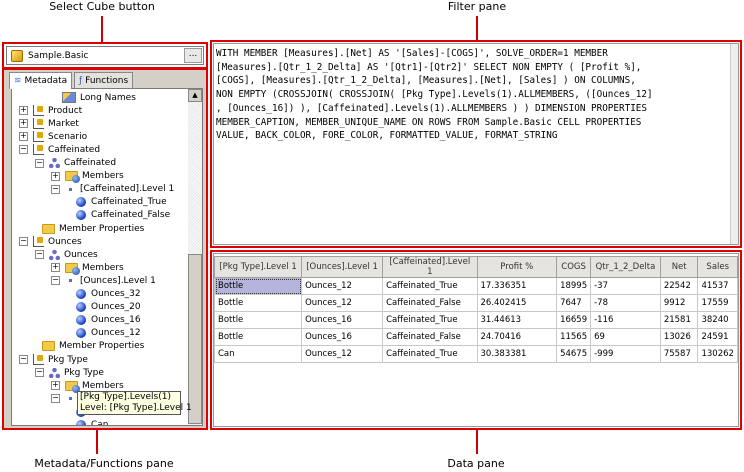 Image resolution: width=744 pixels, height=472 pixels. I want to click on table-cell: 24591, so click(717, 337).